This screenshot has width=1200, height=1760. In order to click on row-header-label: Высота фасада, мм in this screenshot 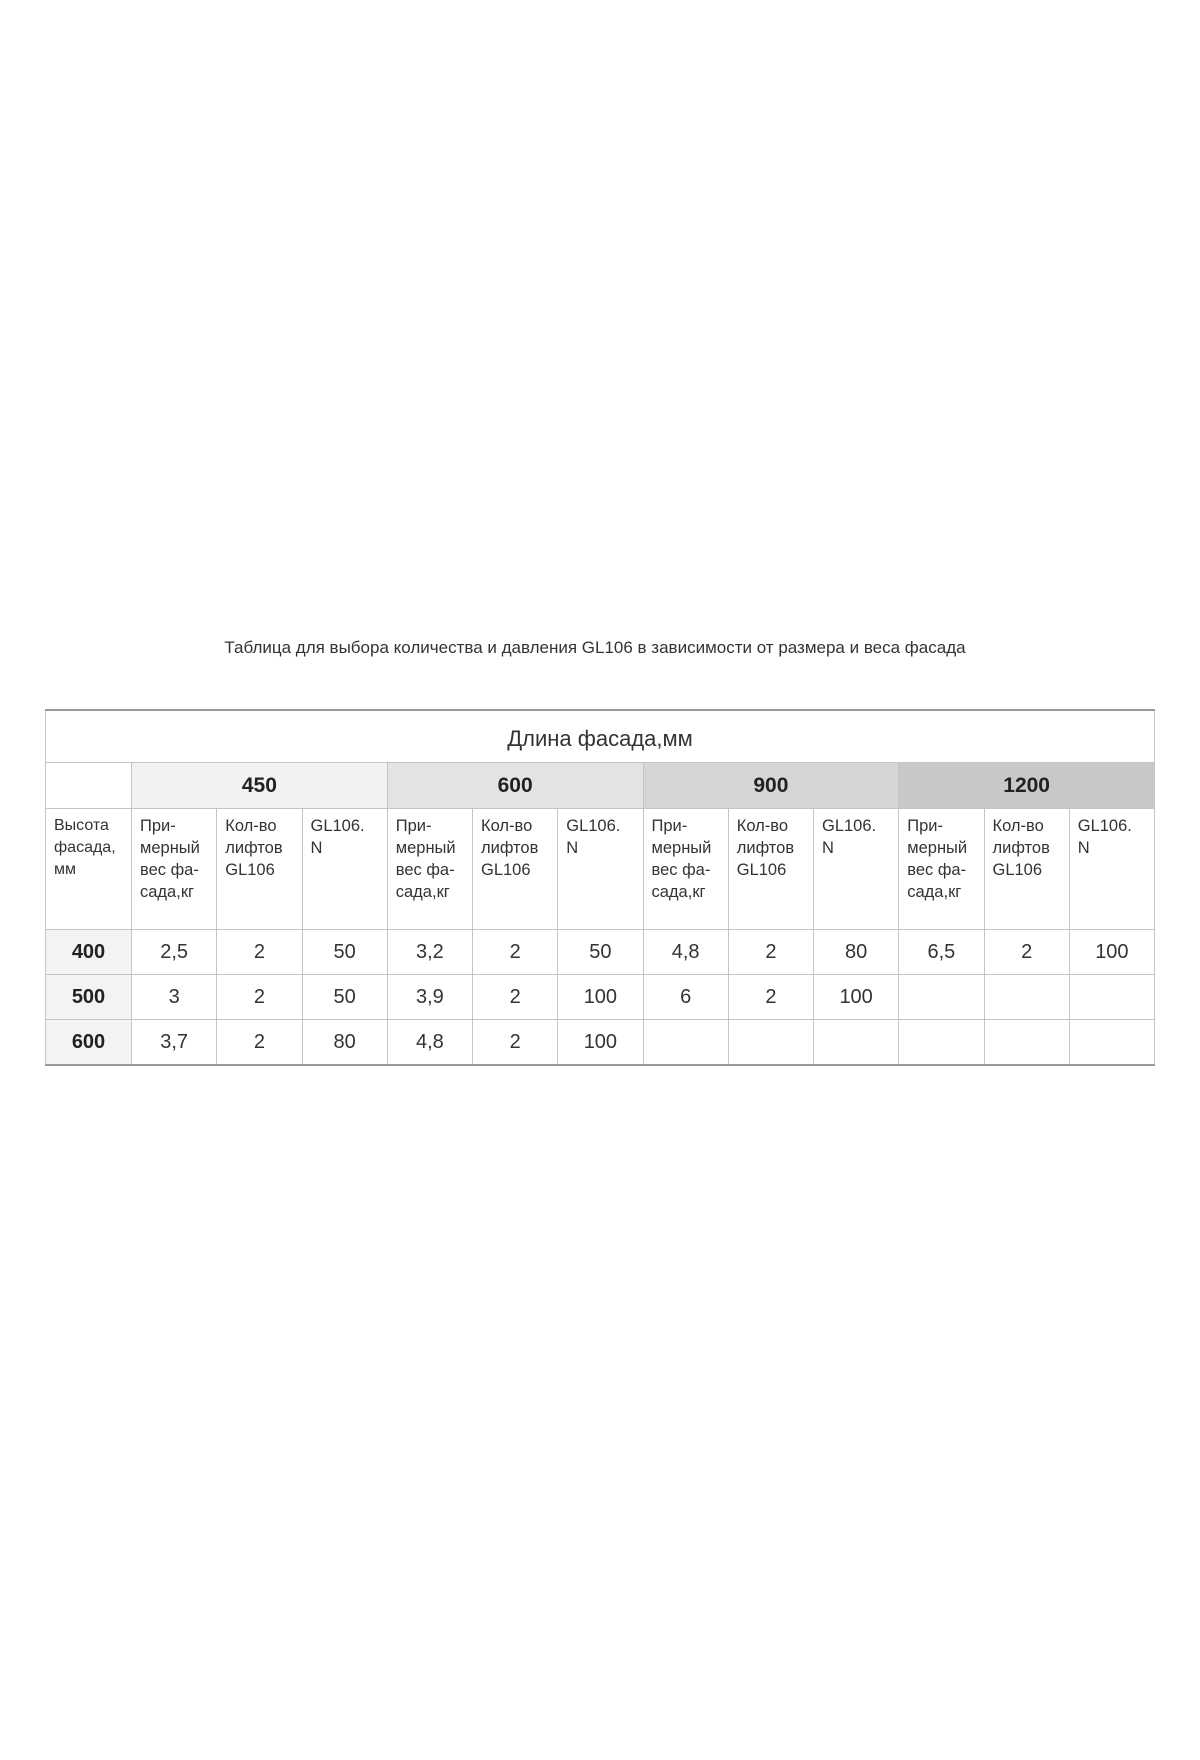, I will do `click(88, 869)`.